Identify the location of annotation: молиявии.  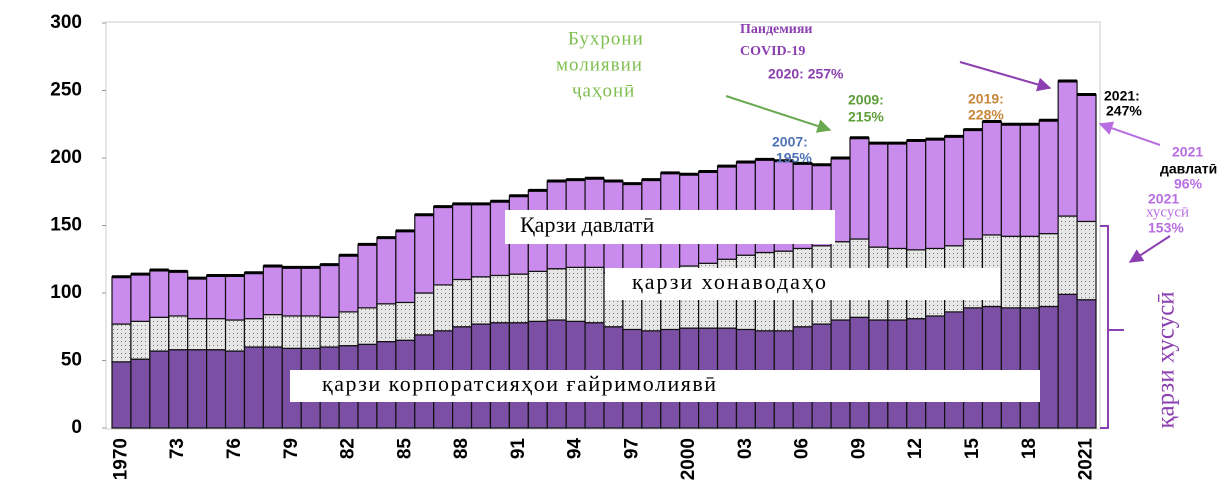
(599, 64).